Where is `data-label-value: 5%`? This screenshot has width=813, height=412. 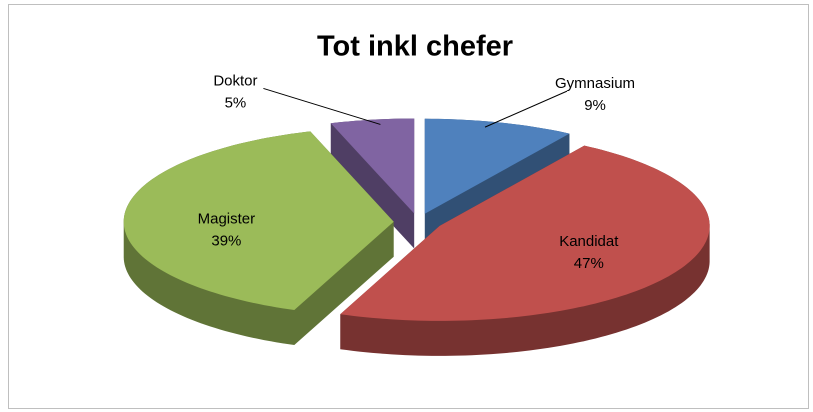 data-label-value: 5% is located at coordinates (236, 102).